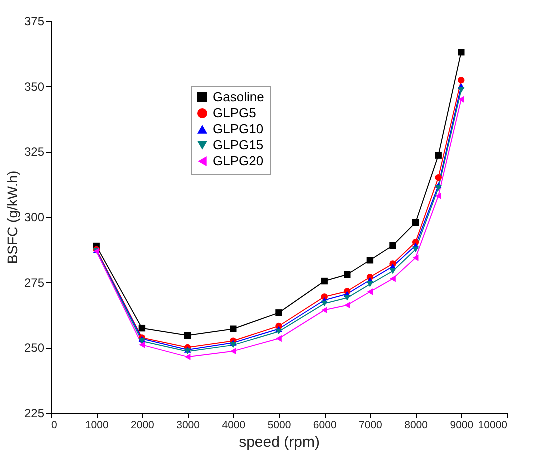  Describe the element at coordinates (238, 97) in the screenshot. I see `legend-label: Gasoline` at that location.